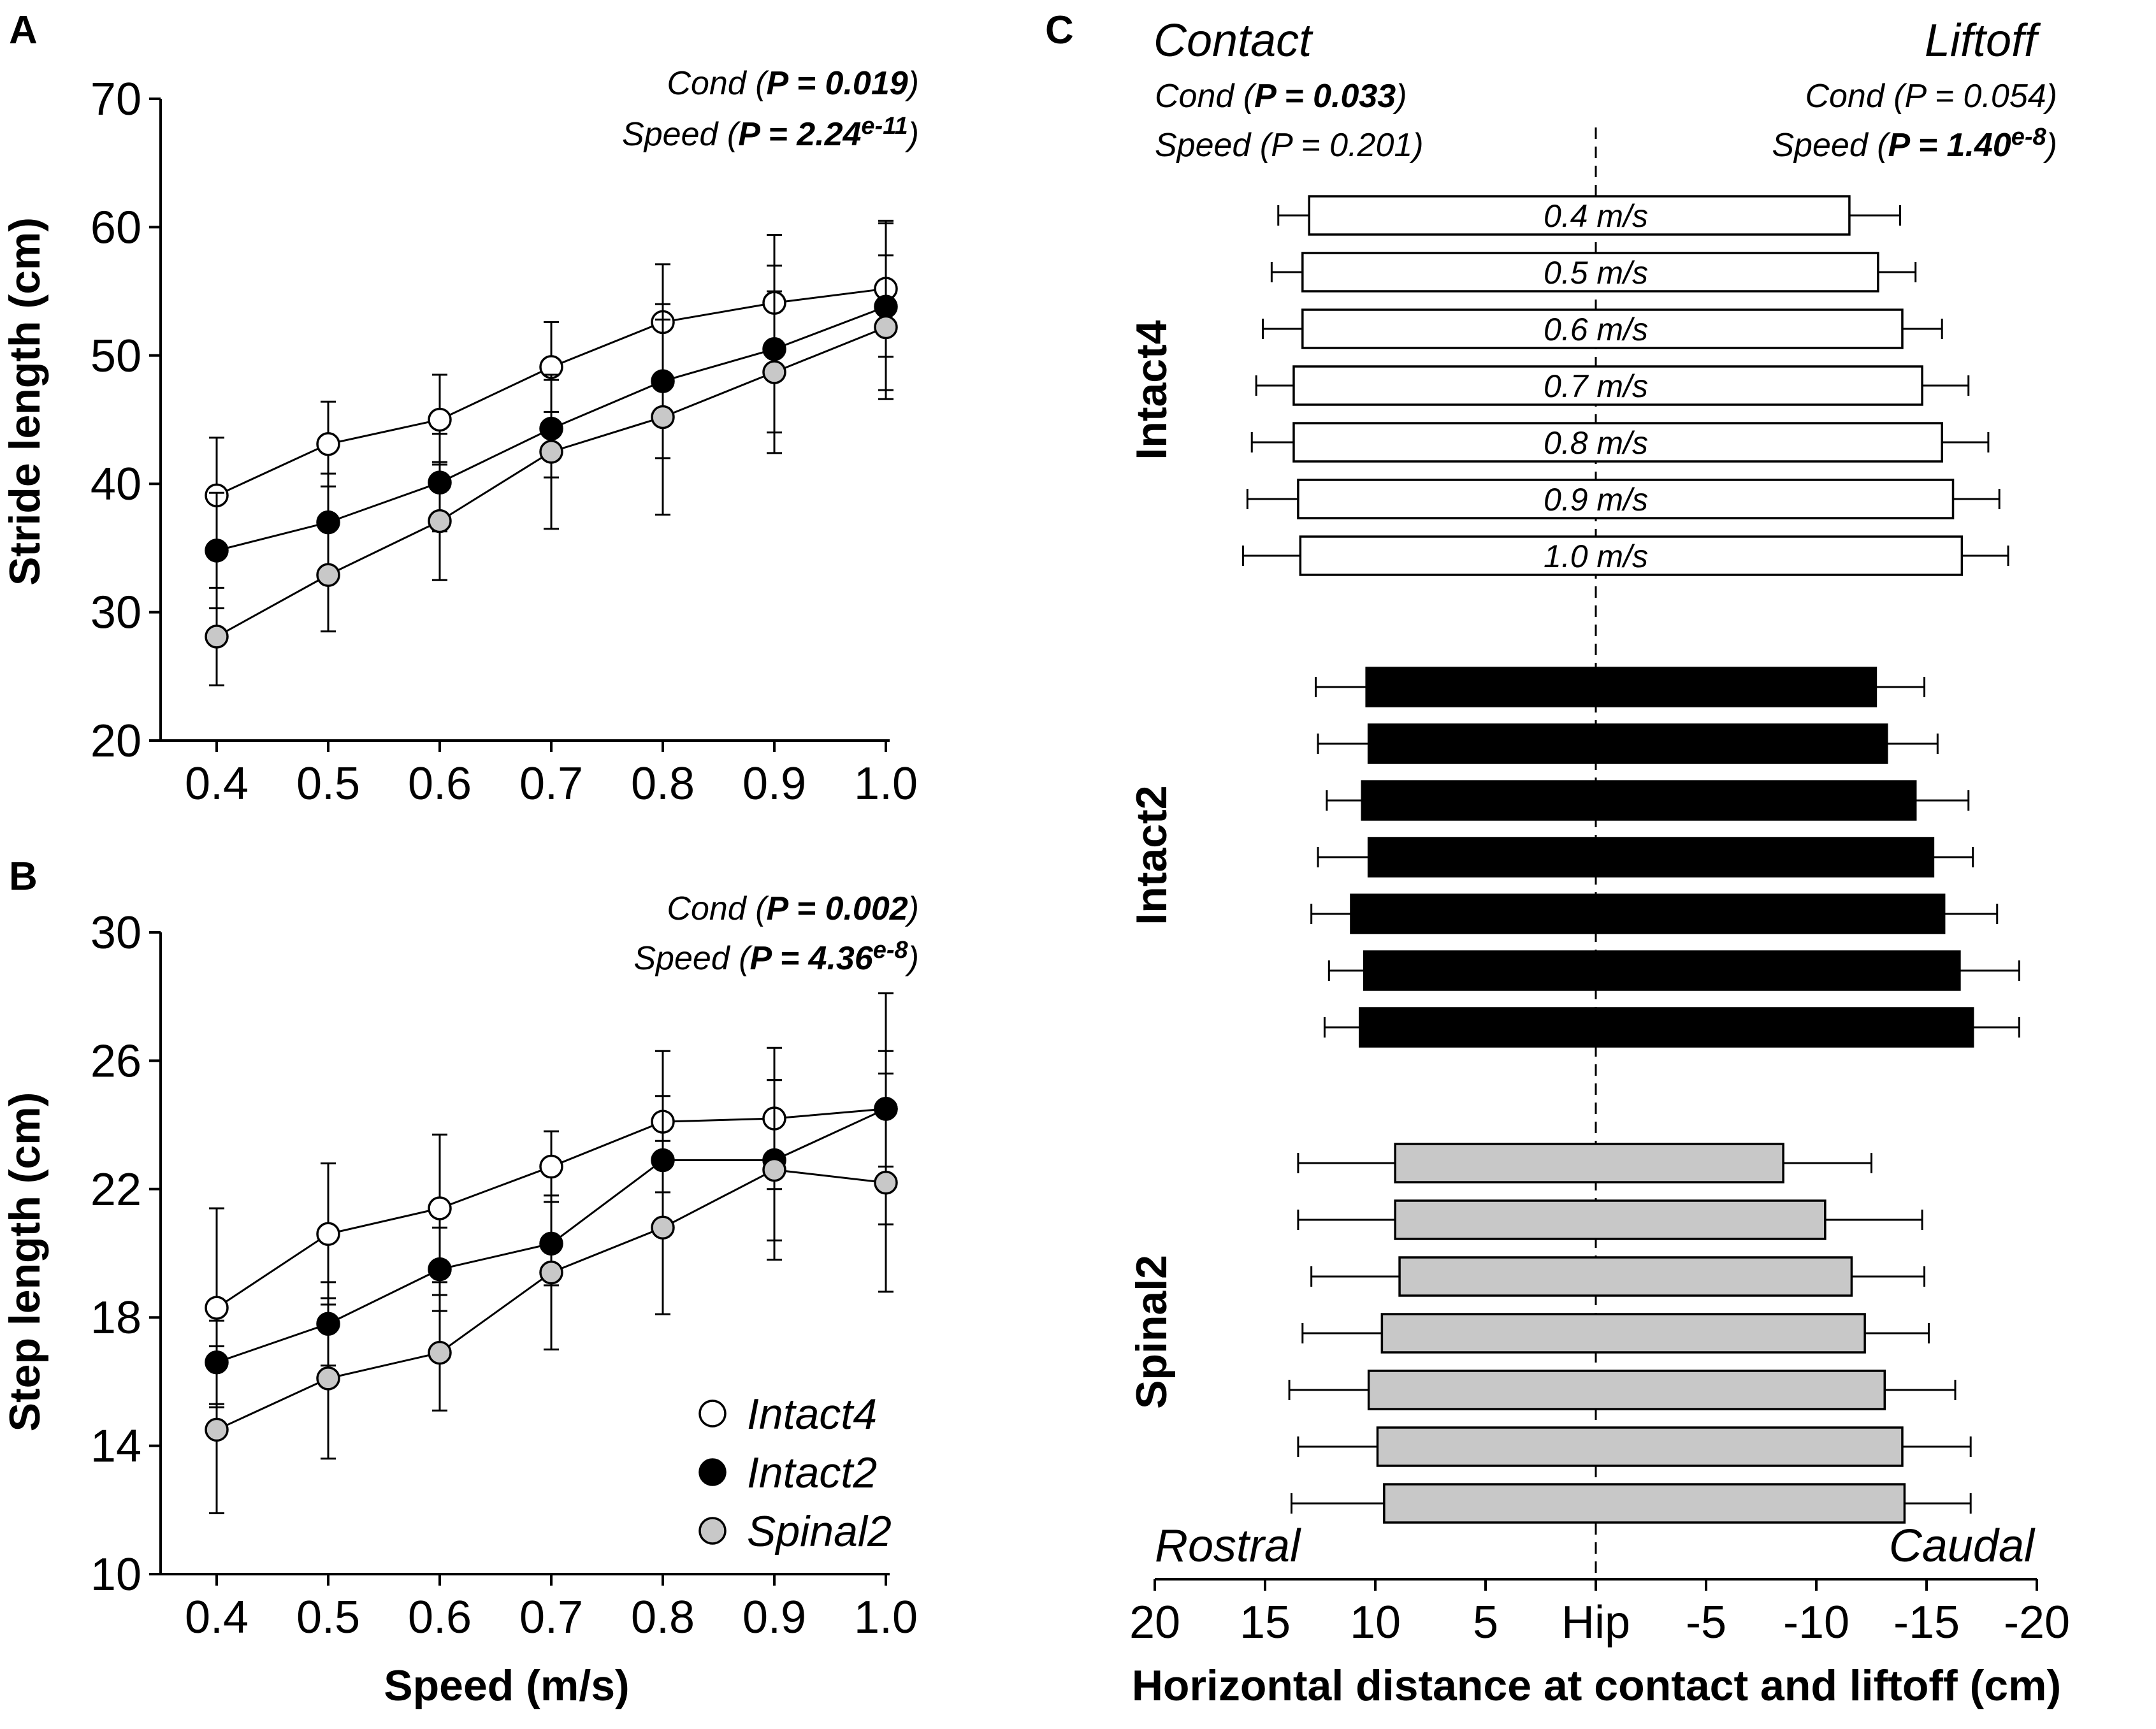 The height and width of the screenshot is (1729, 2156). What do you see at coordinates (1640, 1447) in the screenshot?
I see `bar-spinal2-0-9-m-s` at bounding box center [1640, 1447].